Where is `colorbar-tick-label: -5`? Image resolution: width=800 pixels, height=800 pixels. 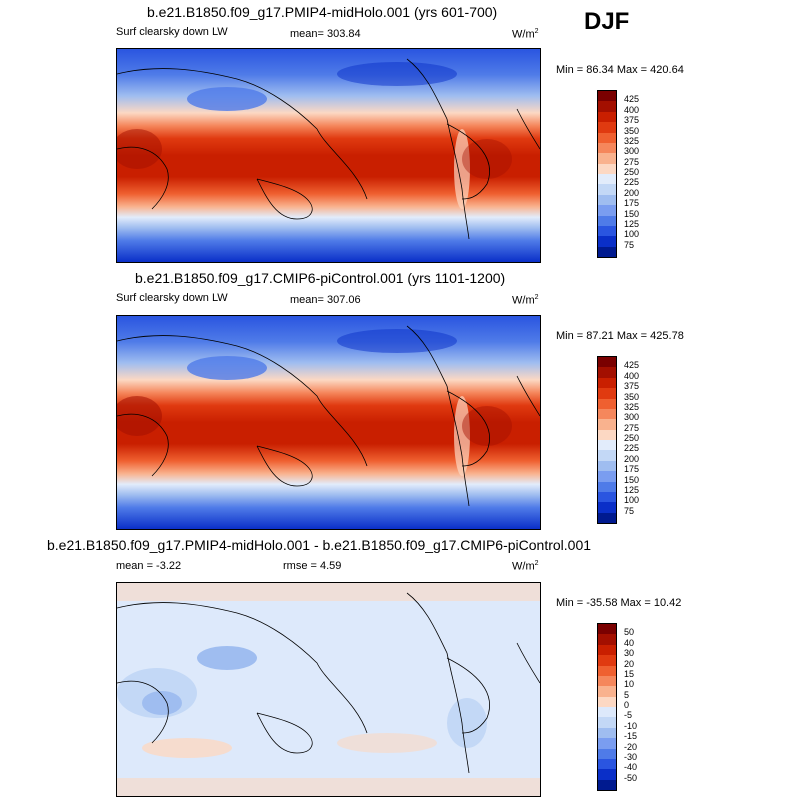 colorbar-tick-label: -5 is located at coordinates (628, 715).